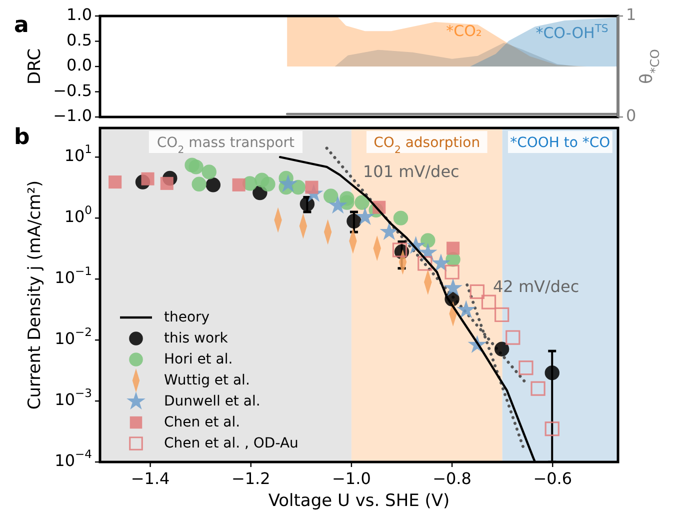 The width and height of the screenshot is (682, 510). Describe the element at coordinates (452, 478) in the screenshot. I see `x-tick-label: −0.8` at that location.